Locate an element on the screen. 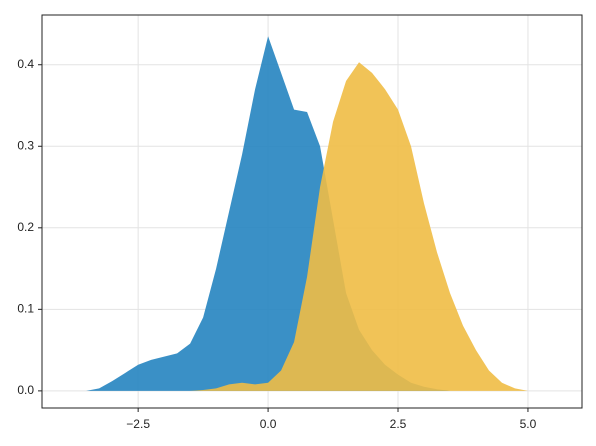 The image size is (596, 446). y-tick-label: 0.4 is located at coordinates (25, 64).